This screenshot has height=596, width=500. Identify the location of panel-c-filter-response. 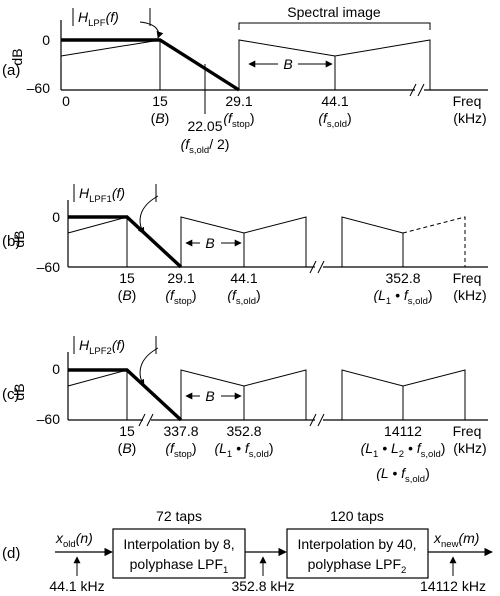
(125, 395).